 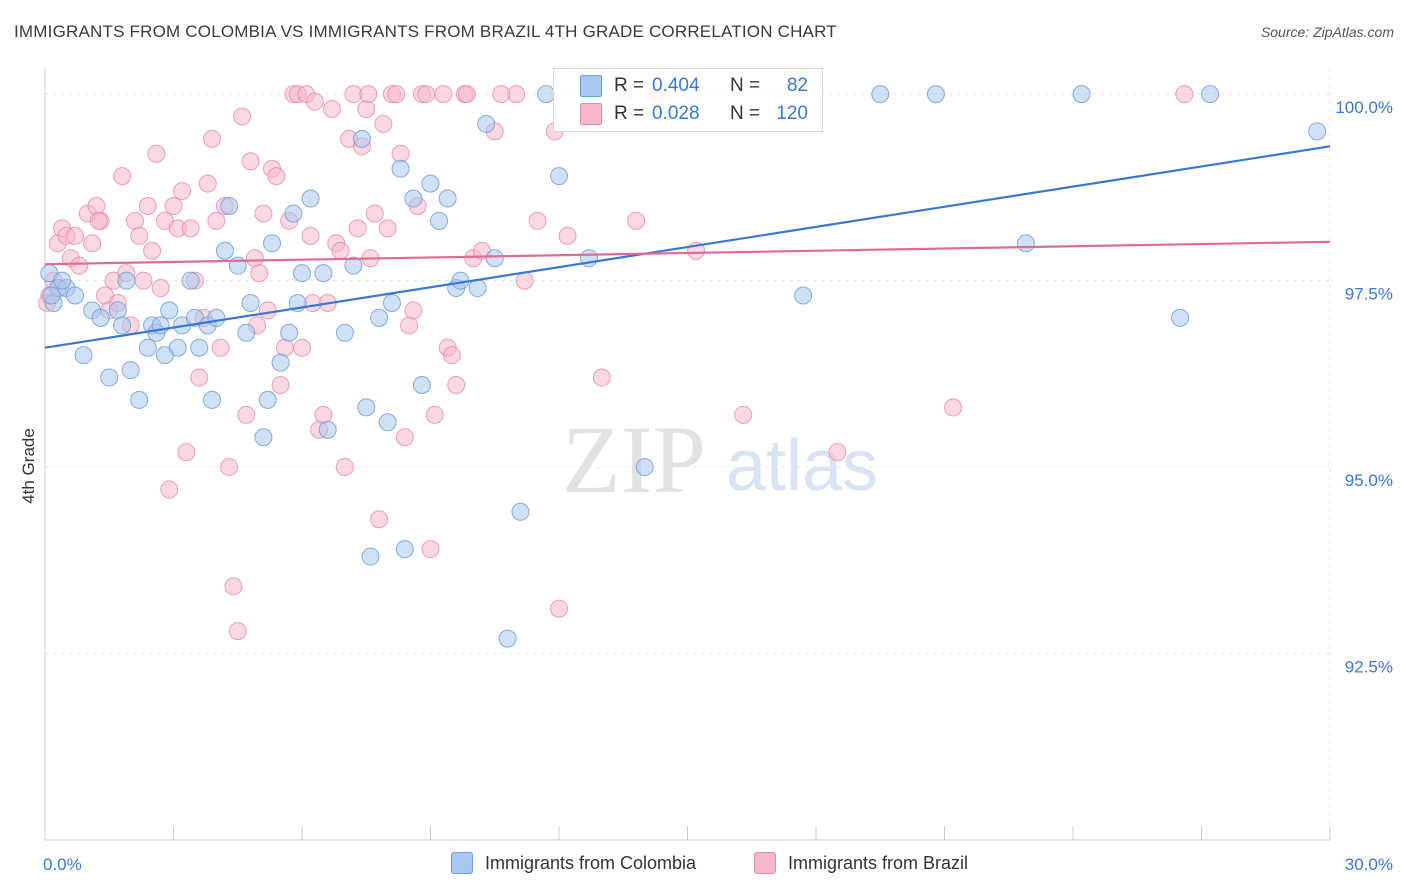 What do you see at coordinates (629, 85) in the screenshot?
I see `colombia-r-label: R =` at bounding box center [629, 85].